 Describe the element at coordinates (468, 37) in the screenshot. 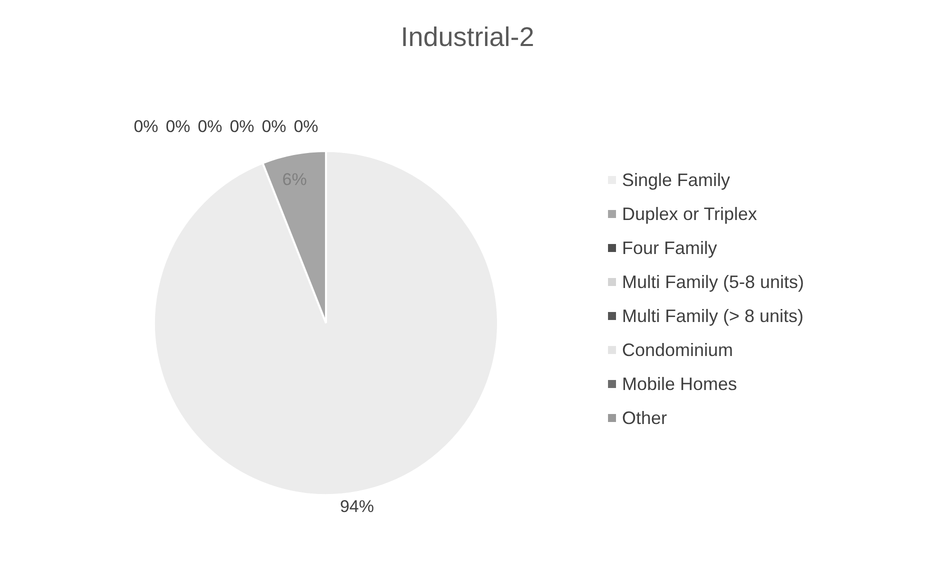

I see `chart-title: Industrial-2` at that location.